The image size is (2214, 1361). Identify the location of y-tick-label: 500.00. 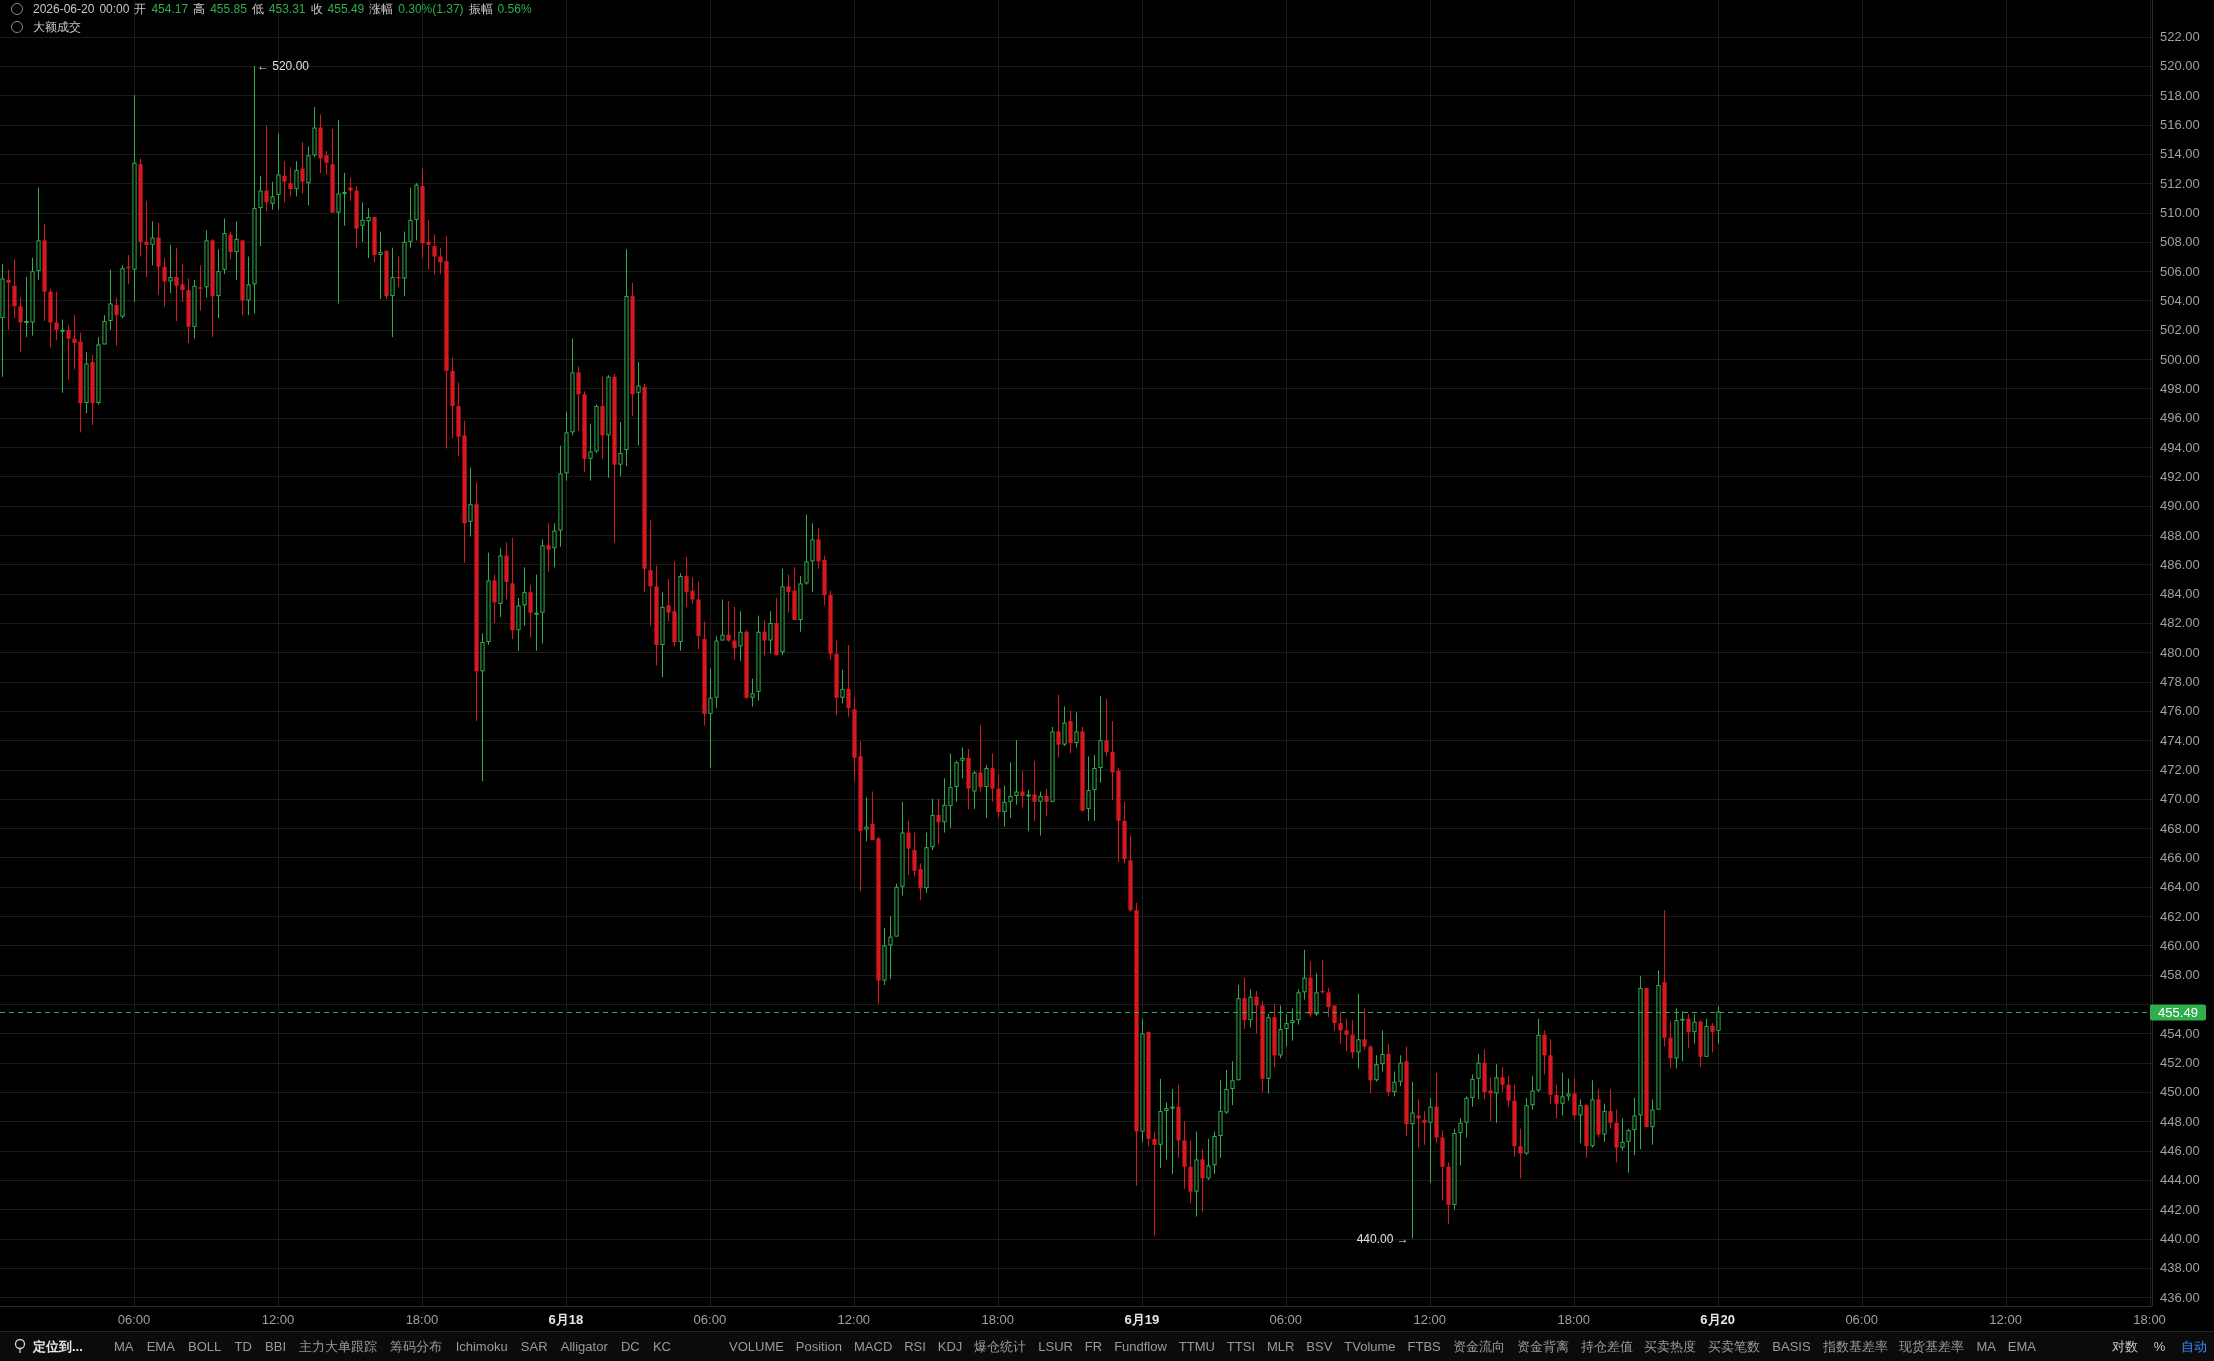
(2180, 359).